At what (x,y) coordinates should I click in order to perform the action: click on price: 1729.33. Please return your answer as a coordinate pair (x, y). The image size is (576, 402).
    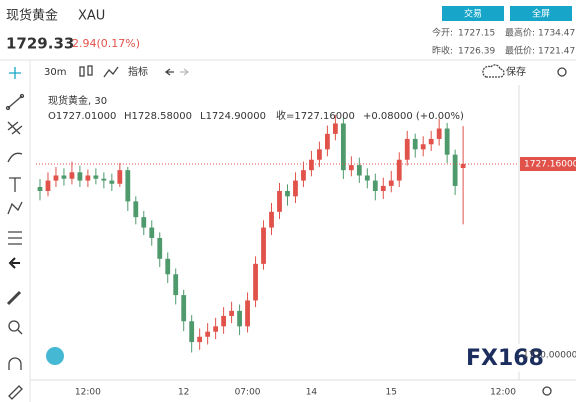
    Looking at the image, I should click on (40, 44).